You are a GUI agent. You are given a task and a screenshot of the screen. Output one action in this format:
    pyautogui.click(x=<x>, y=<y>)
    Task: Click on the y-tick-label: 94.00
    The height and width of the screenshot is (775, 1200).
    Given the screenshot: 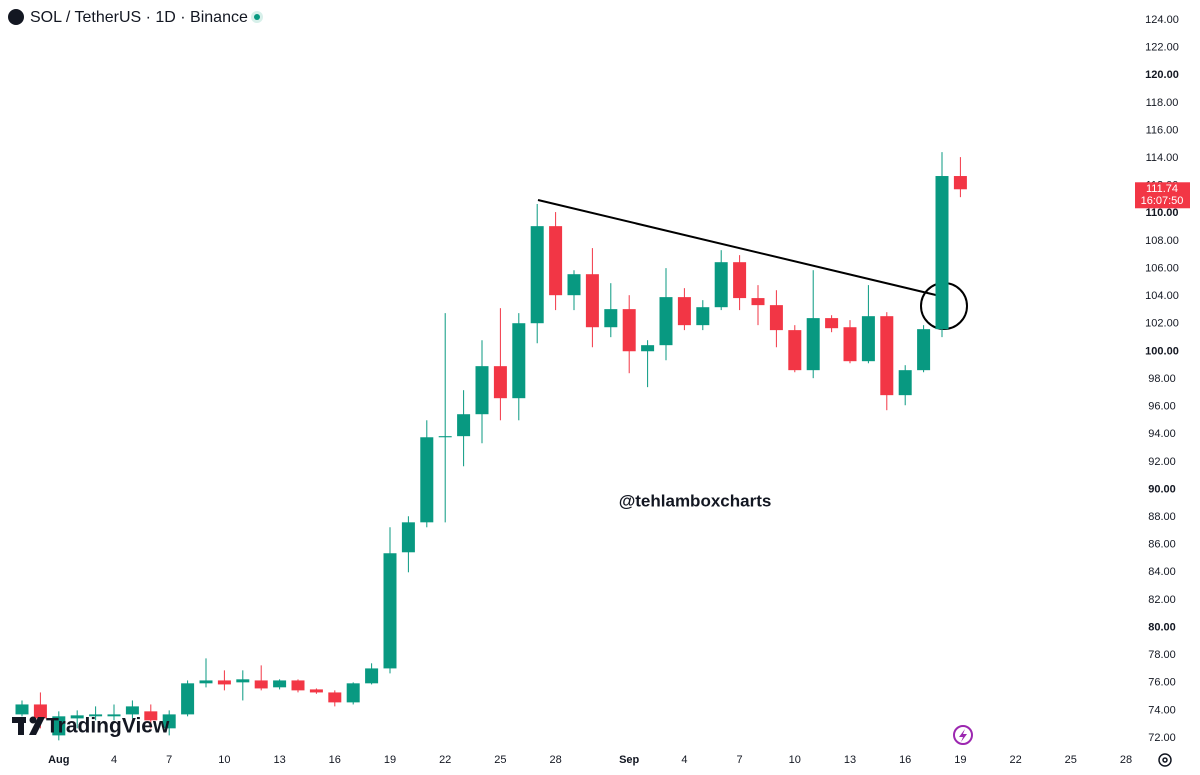 What is the action you would take?
    pyautogui.click(x=1162, y=434)
    